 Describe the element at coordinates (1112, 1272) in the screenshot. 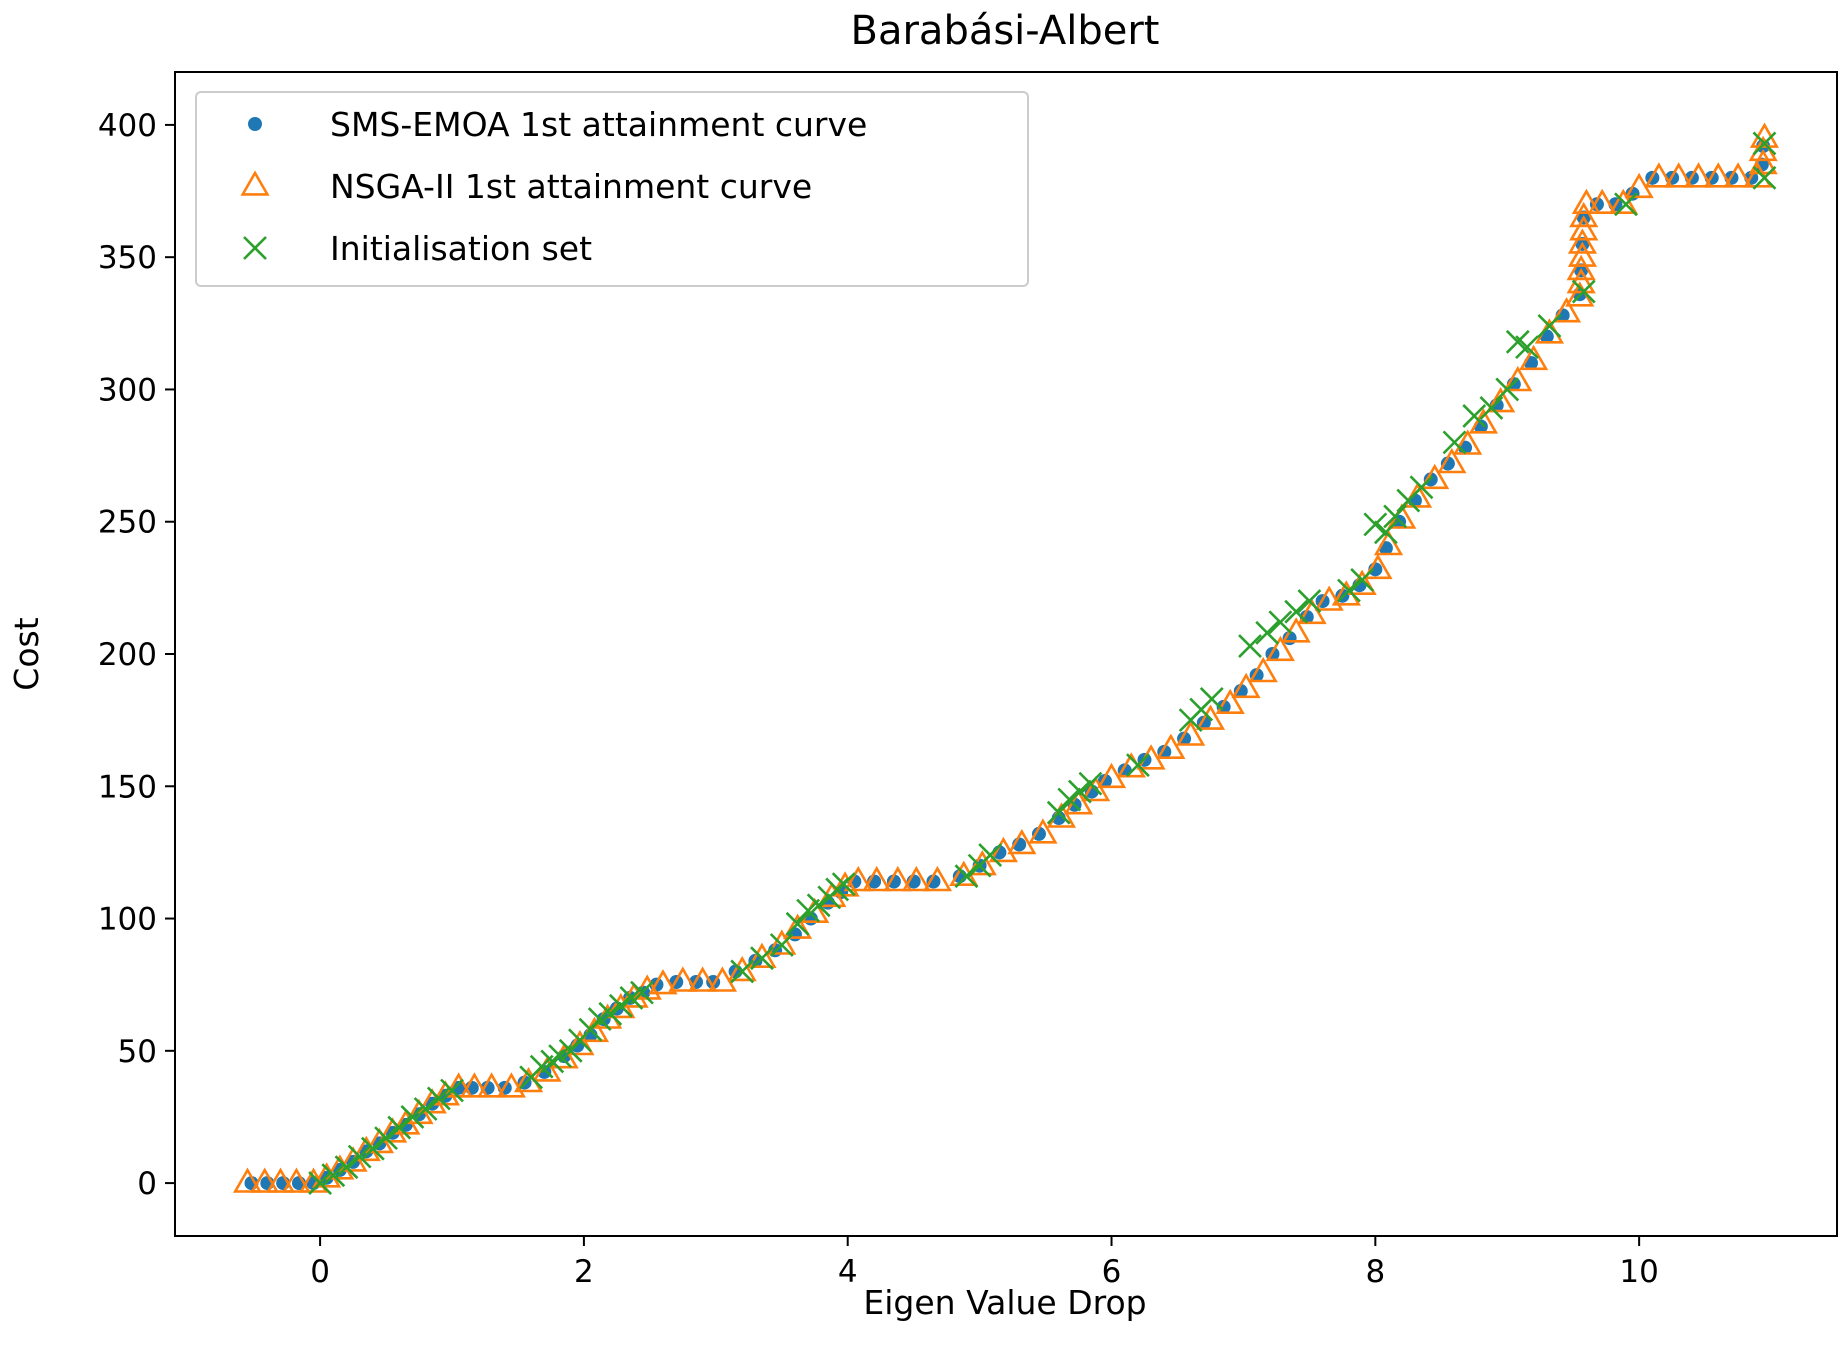

I see `x-tick-label: 6` at that location.